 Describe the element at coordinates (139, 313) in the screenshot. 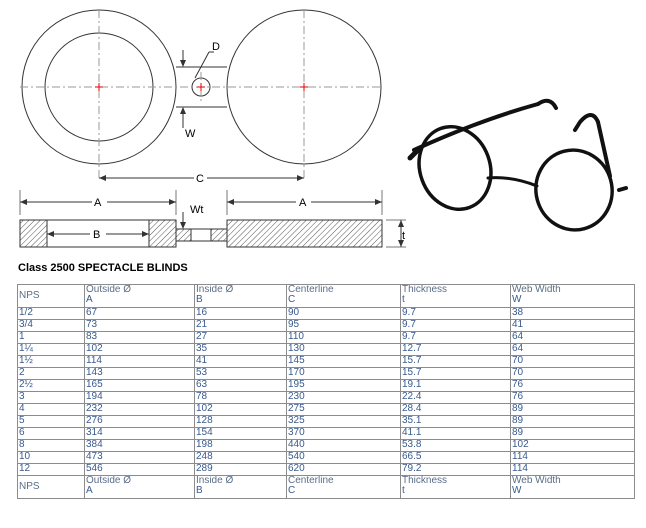

I see `cell-outside-diameter: 67` at that location.